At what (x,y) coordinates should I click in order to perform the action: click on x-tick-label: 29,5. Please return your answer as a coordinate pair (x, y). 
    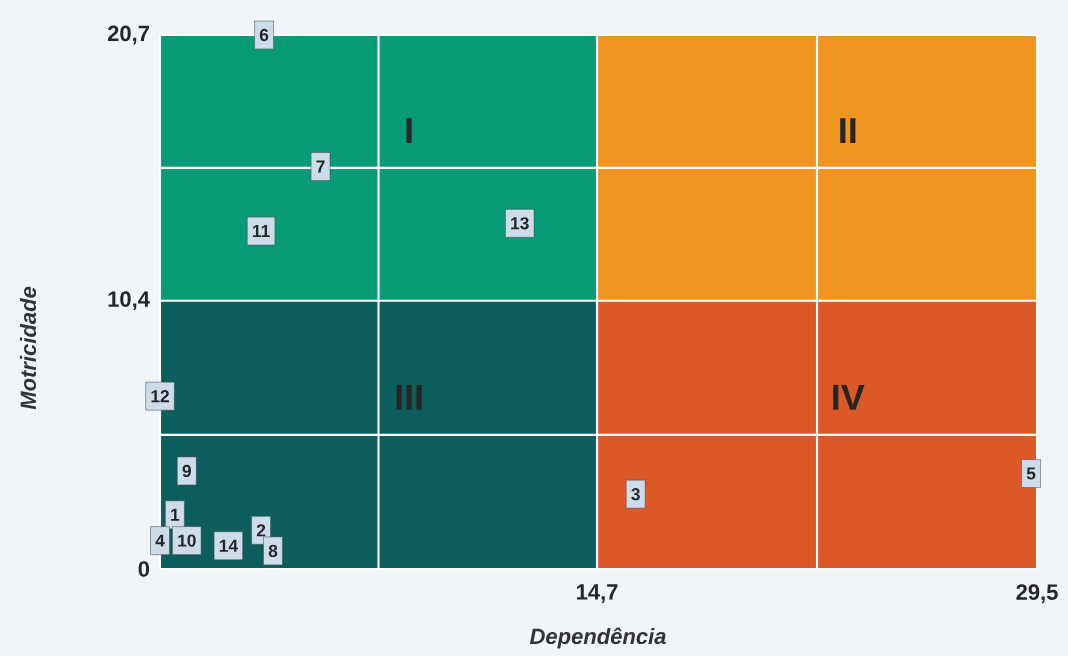
    Looking at the image, I should click on (1037, 594).